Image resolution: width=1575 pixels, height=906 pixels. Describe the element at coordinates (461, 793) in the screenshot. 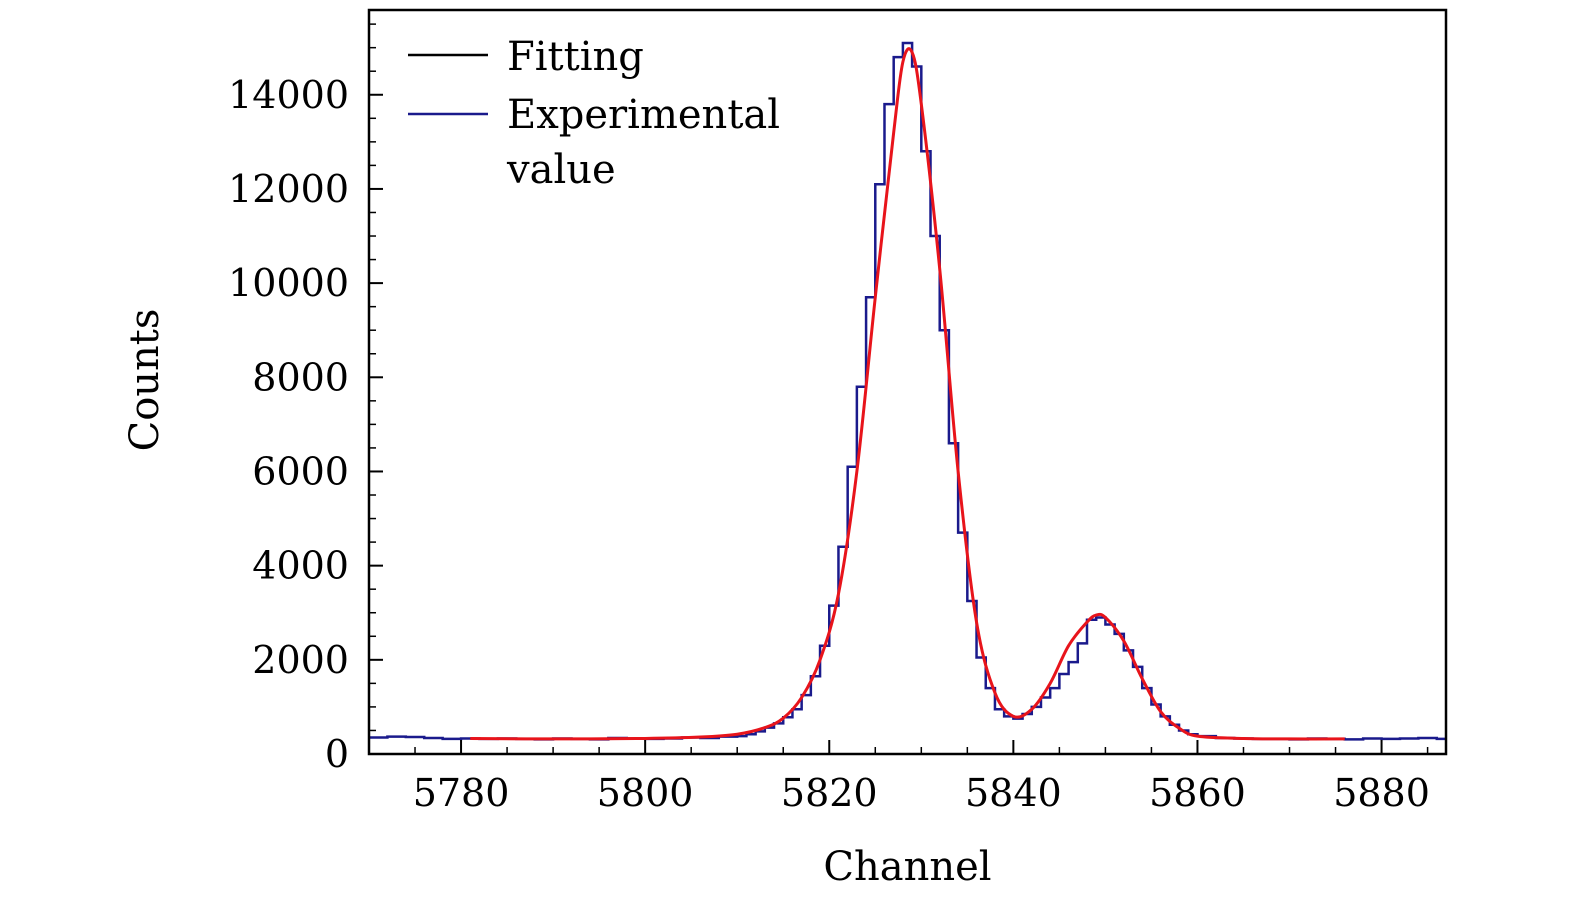

I see `x-tick-label: 5780` at that location.